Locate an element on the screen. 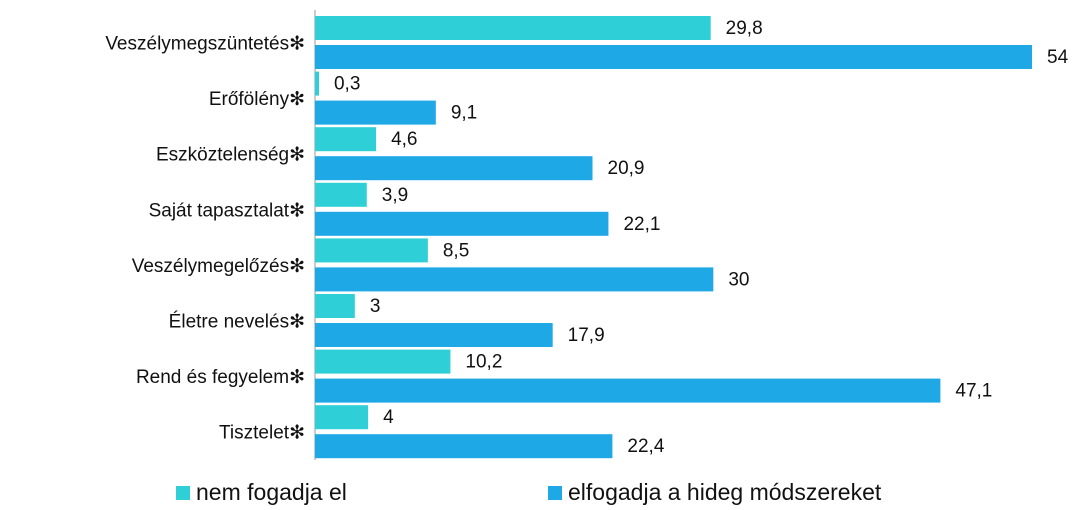 The height and width of the screenshot is (510, 1081). category-label: Tisztelet✻ is located at coordinates (262, 433).